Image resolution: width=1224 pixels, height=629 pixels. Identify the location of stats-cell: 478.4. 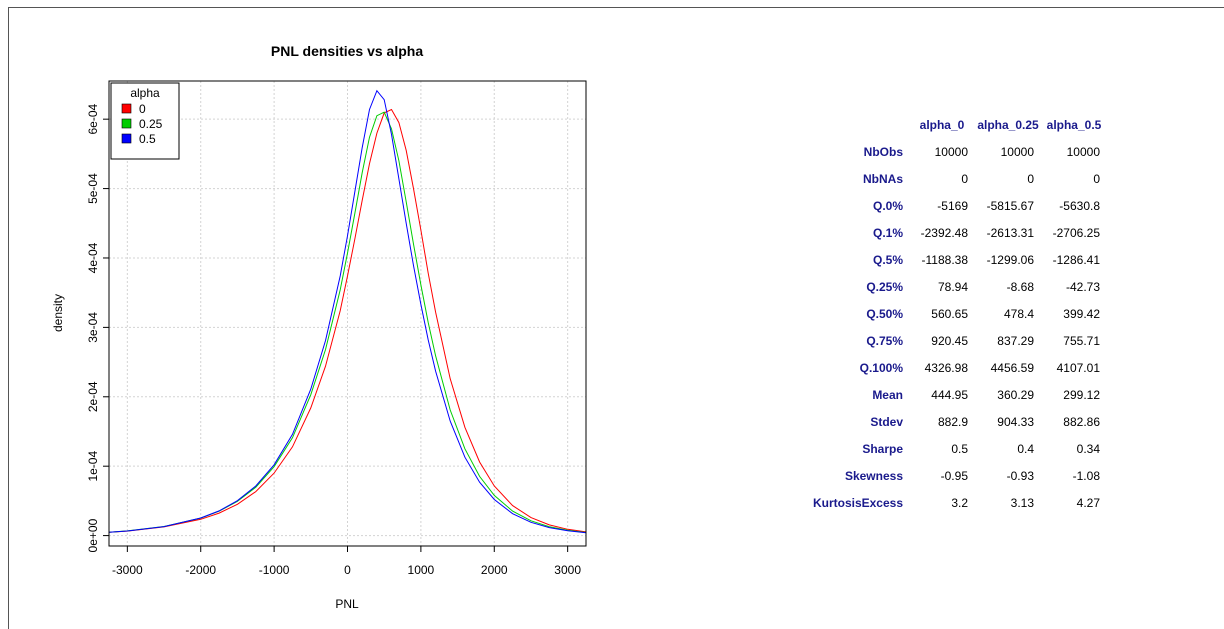
(1018, 313).